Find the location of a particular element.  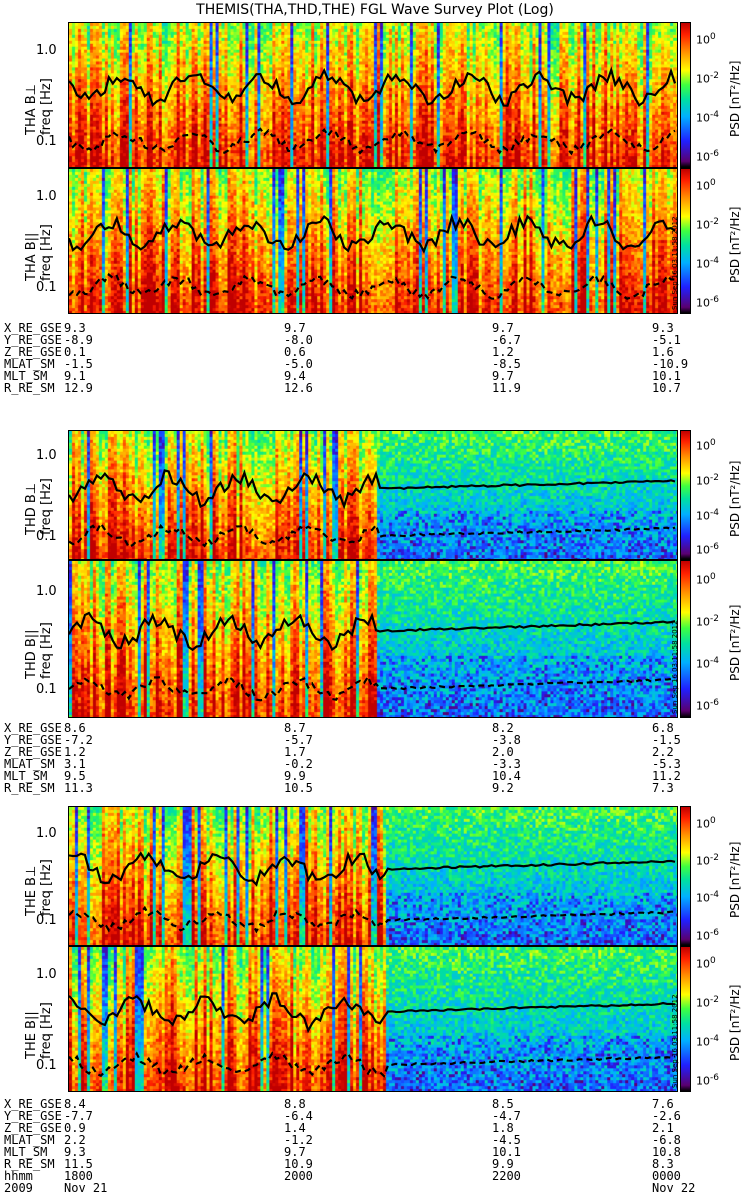

ephemeris-value: -5.3 is located at coordinates (666, 764).